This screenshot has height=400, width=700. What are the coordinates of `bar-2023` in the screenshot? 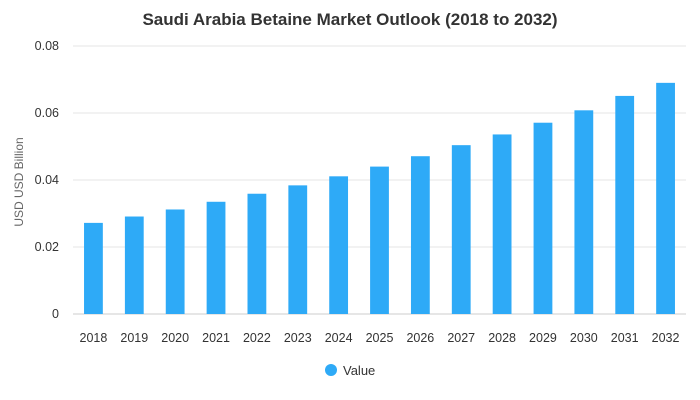 It's located at (298, 249).